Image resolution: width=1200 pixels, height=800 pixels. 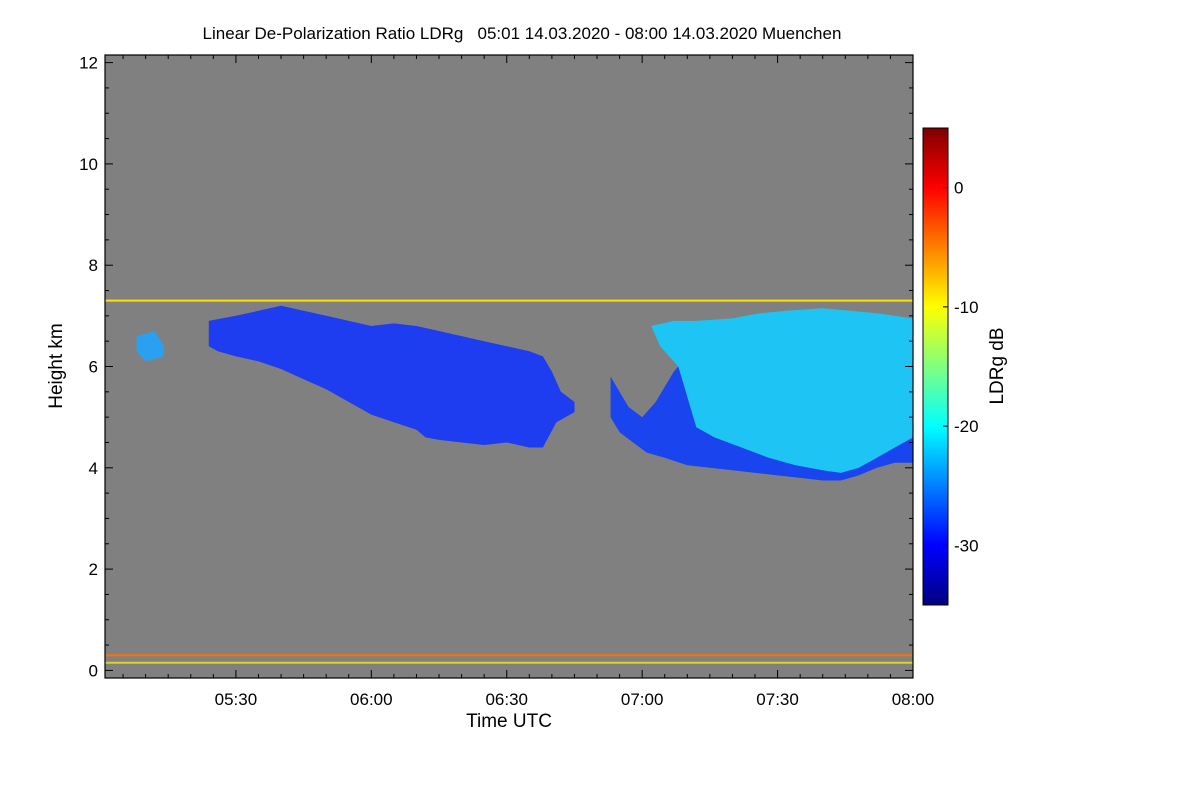 I want to click on x-tick-label: 07:30, so click(x=777, y=699).